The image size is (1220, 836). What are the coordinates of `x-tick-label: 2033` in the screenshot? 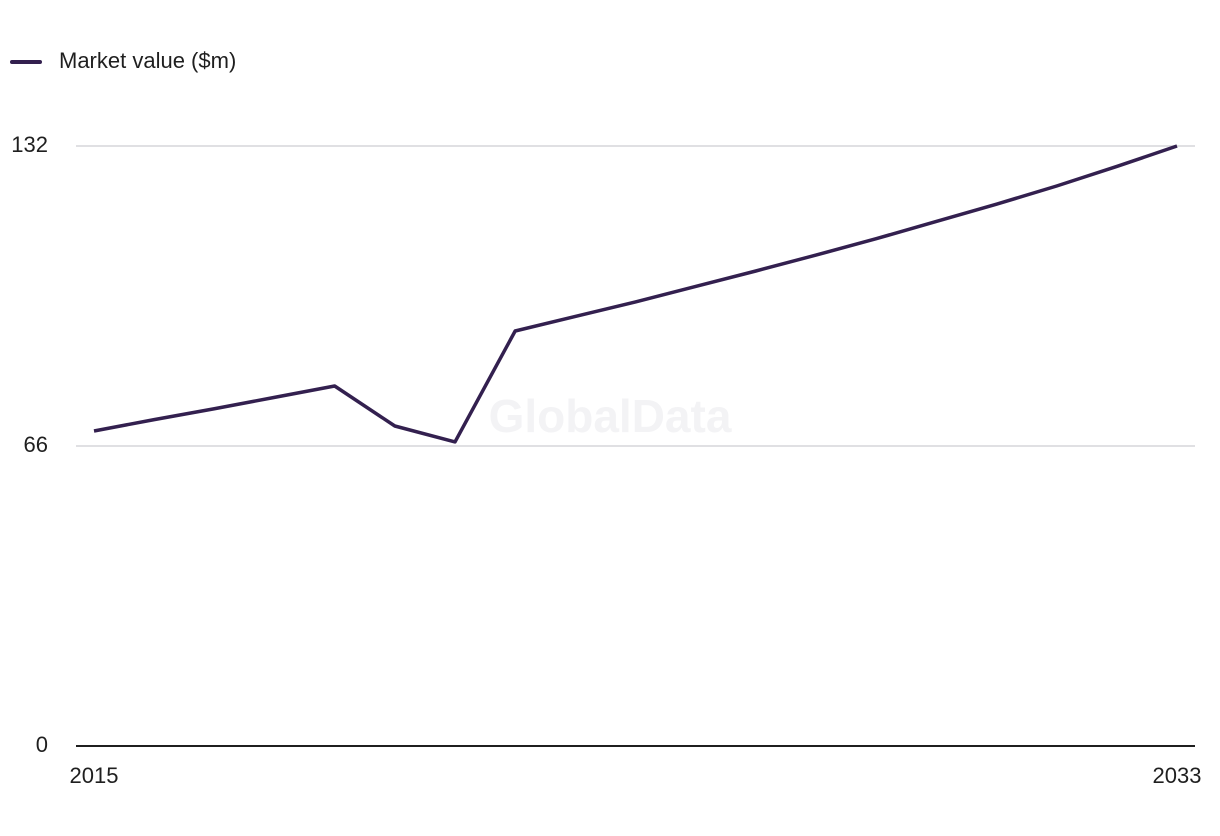 It's located at (1177, 775).